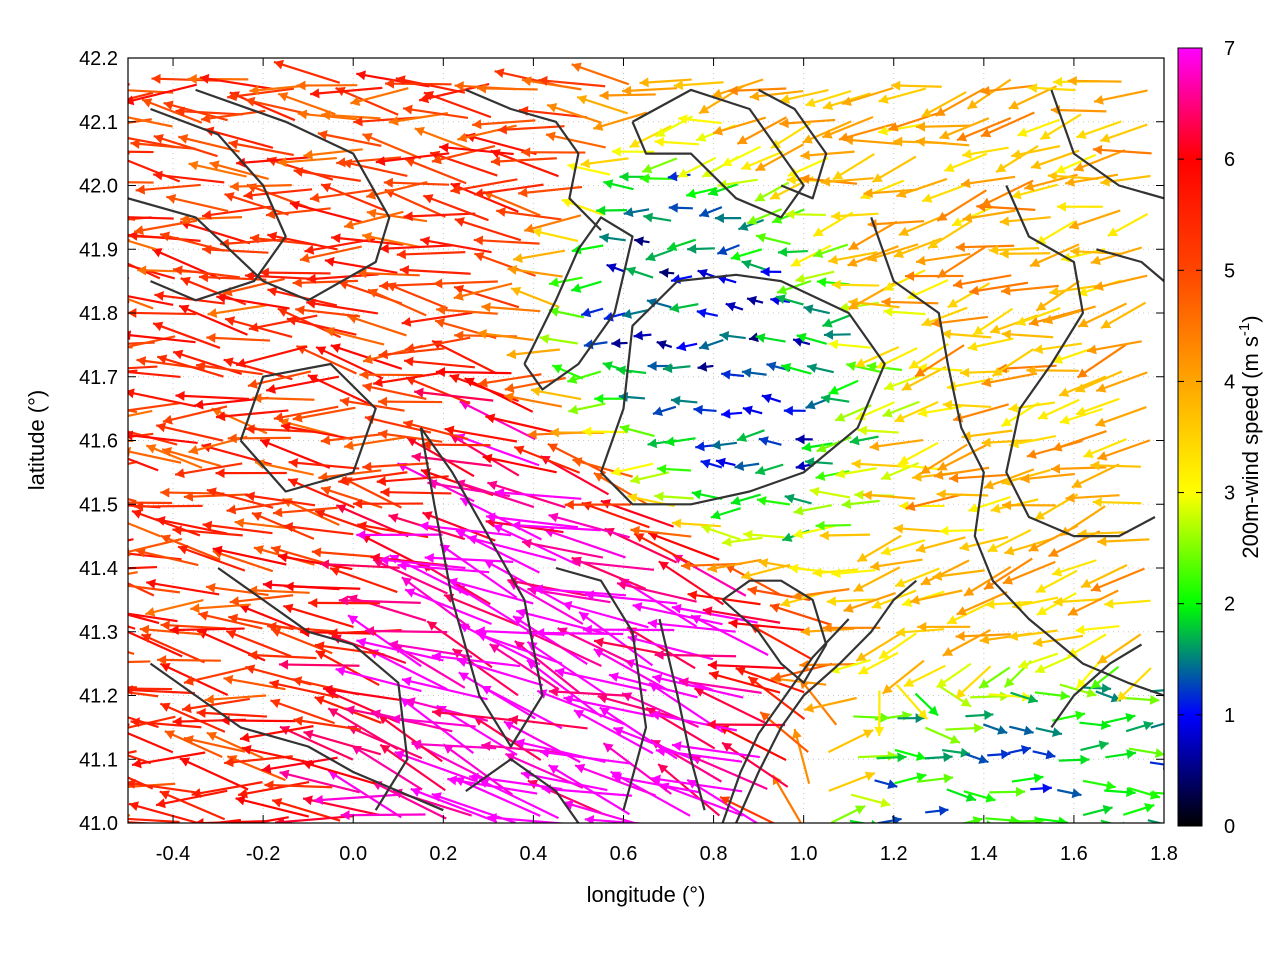  Describe the element at coordinates (98, 505) in the screenshot. I see `y-tick-label: 41.5` at that location.